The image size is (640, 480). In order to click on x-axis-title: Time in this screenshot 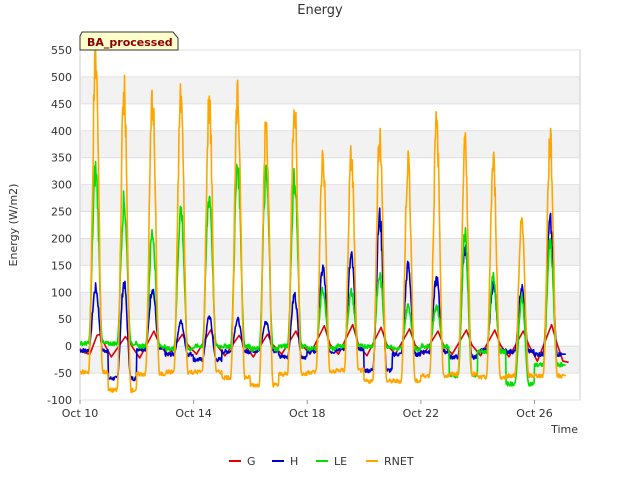, I will do `click(564, 429)`.